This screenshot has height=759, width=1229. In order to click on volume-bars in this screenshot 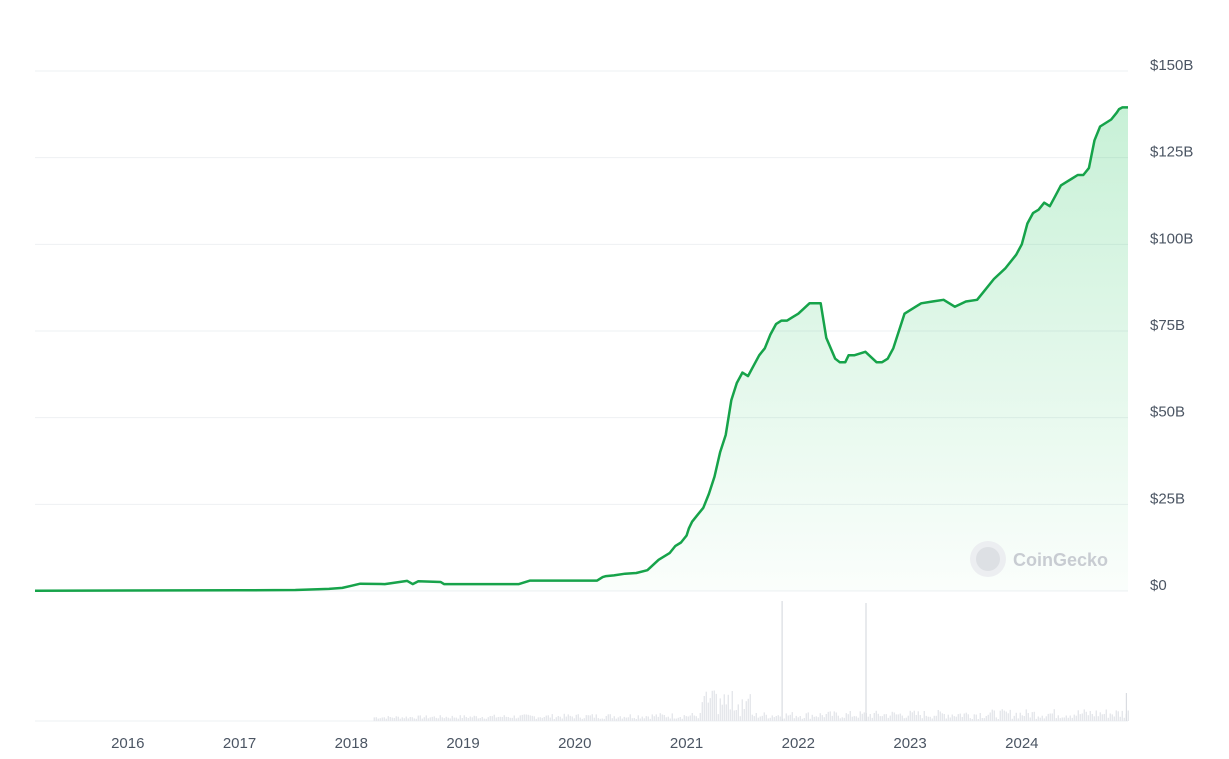, I will do `click(751, 661)`.